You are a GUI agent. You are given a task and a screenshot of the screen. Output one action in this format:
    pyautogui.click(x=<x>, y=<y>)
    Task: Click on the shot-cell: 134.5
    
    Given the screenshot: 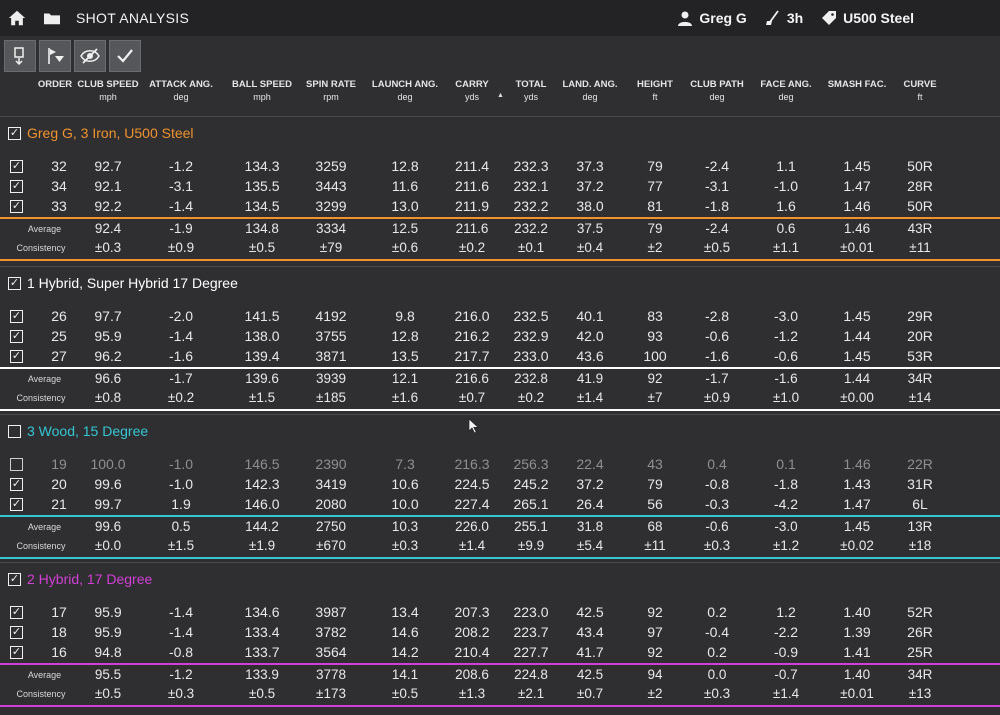 What is the action you would take?
    pyautogui.click(x=262, y=206)
    